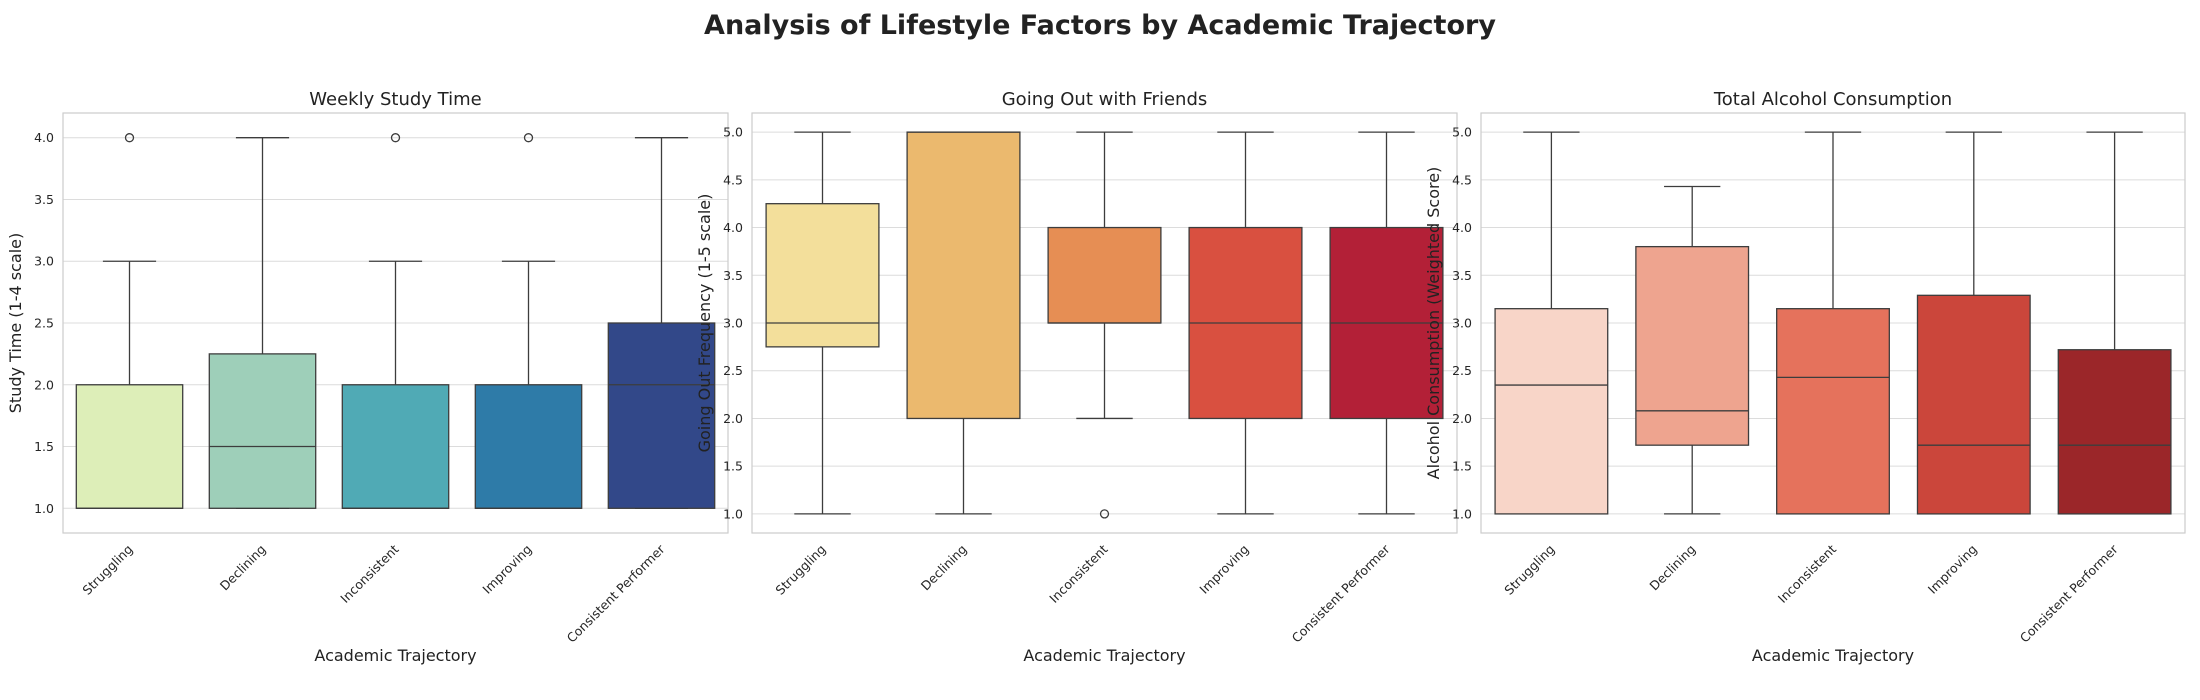 This screenshot has width=2200, height=700. What do you see at coordinates (1832, 99) in the screenshot?
I see `panel-title: Total Alcohol Consumption` at bounding box center [1832, 99].